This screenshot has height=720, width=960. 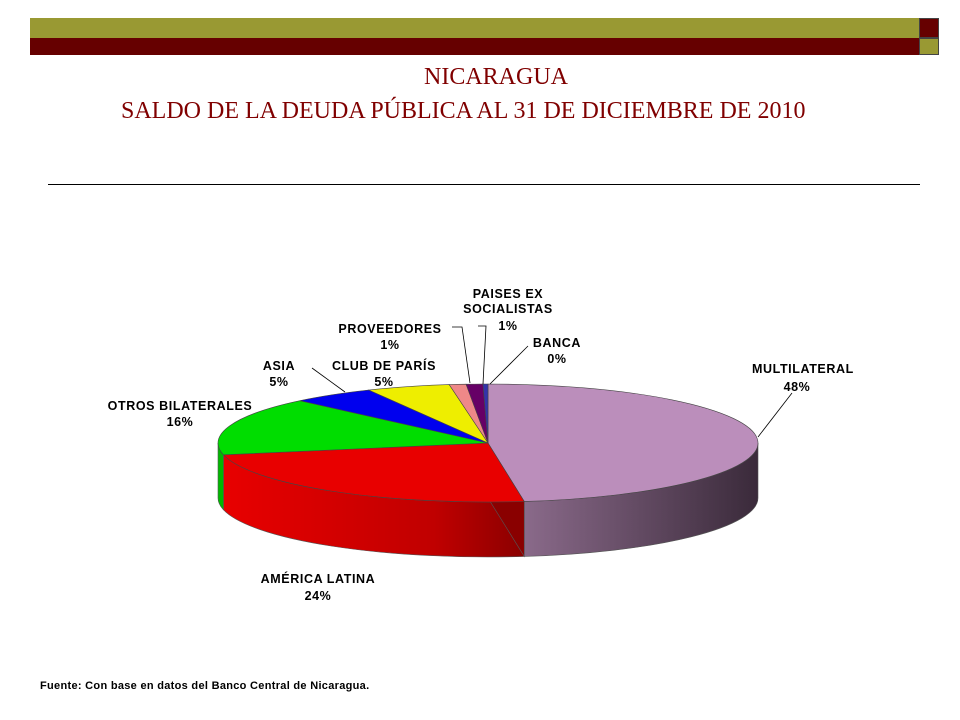 I want to click on label-otros-bilaterales: OTROS BILATERALES, so click(x=180, y=406).